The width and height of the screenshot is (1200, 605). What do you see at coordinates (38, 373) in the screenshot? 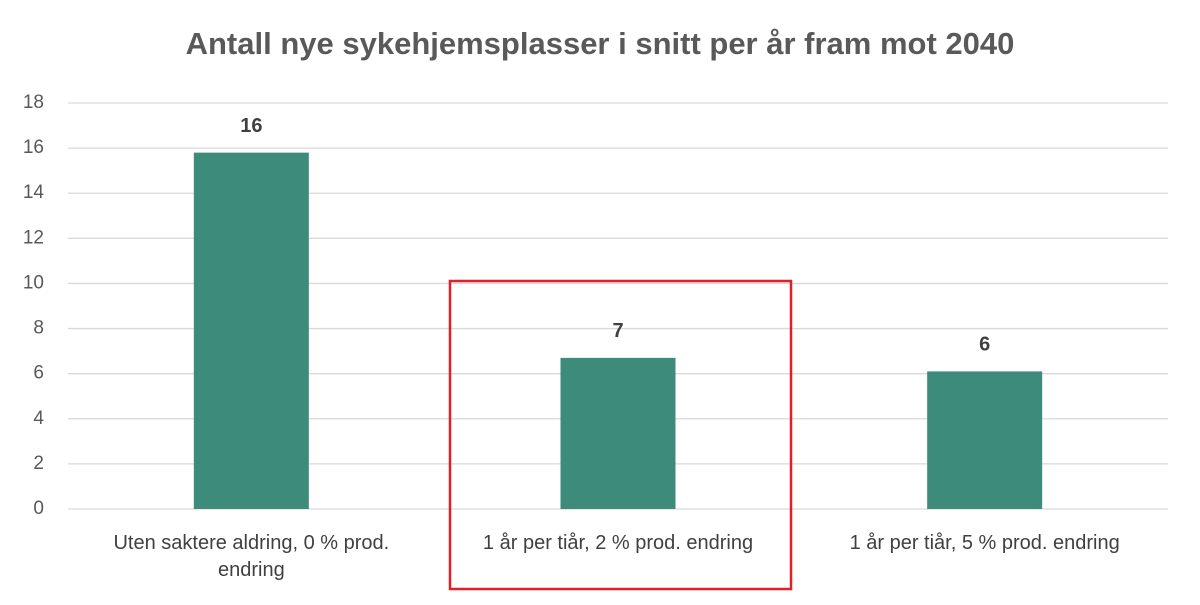
I see `y-tick-label: 6` at bounding box center [38, 373].